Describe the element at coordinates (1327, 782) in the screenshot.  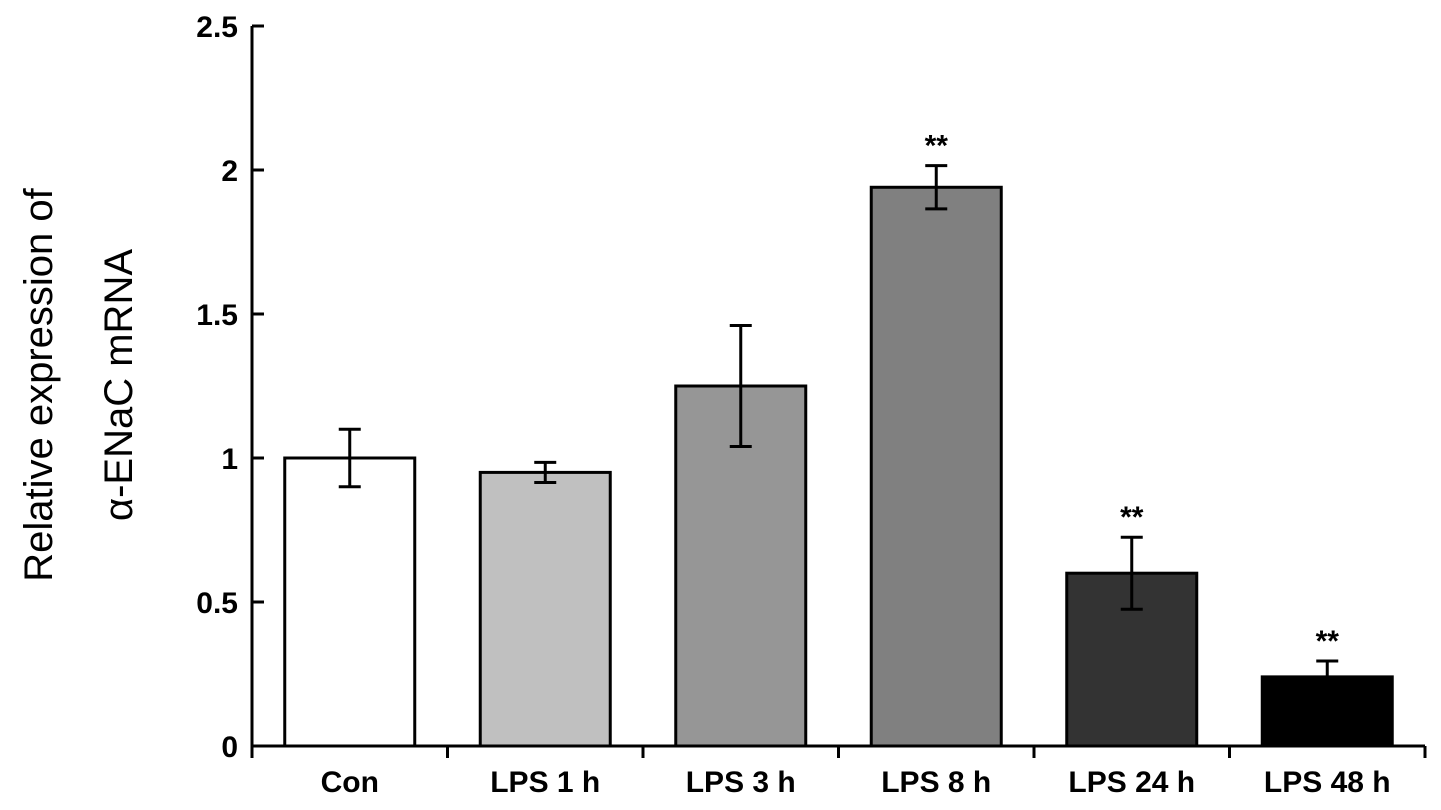
I see `x-tick-label-5: LPS 48 h` at that location.